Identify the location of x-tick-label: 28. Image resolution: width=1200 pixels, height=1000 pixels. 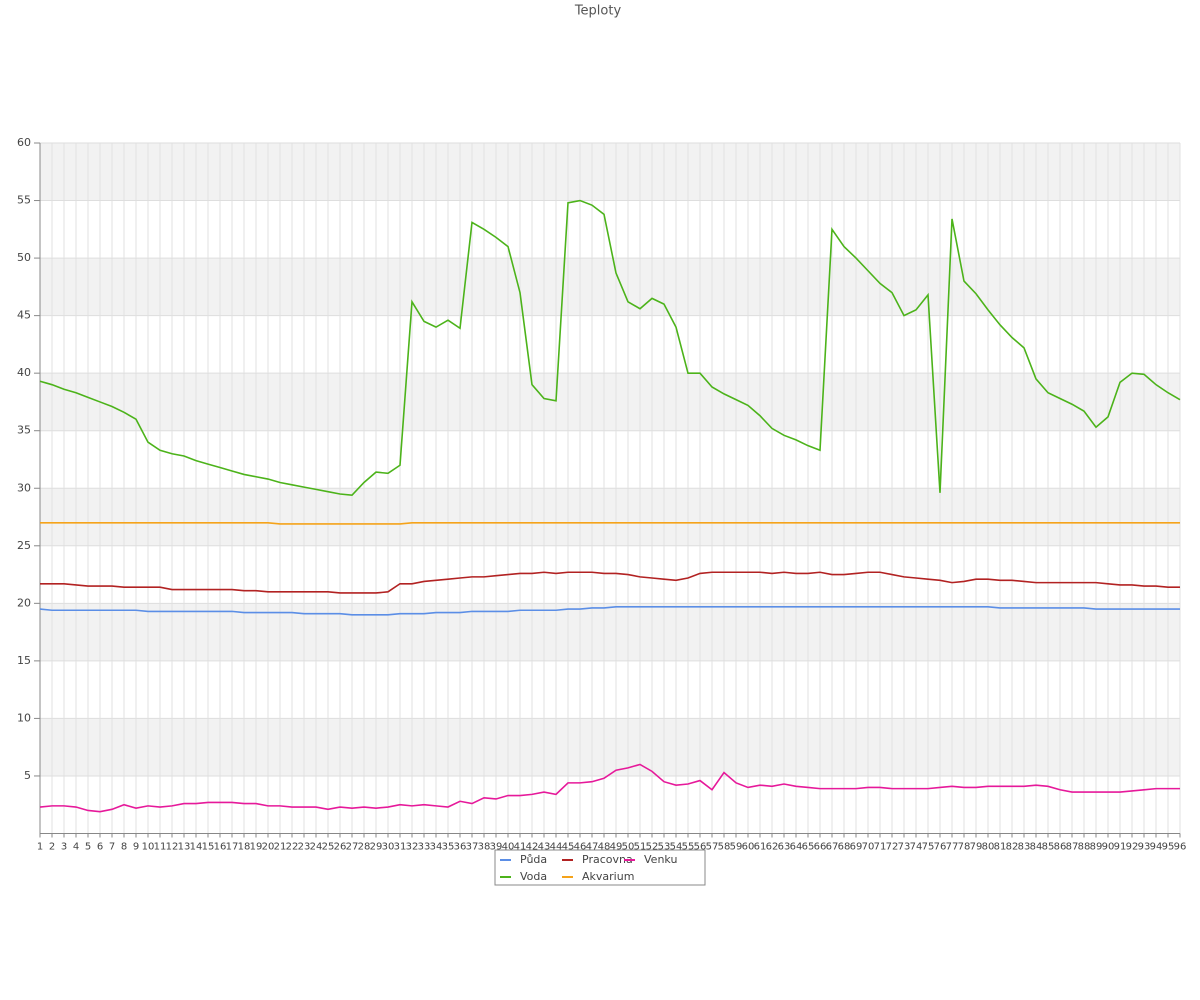
(364, 847).